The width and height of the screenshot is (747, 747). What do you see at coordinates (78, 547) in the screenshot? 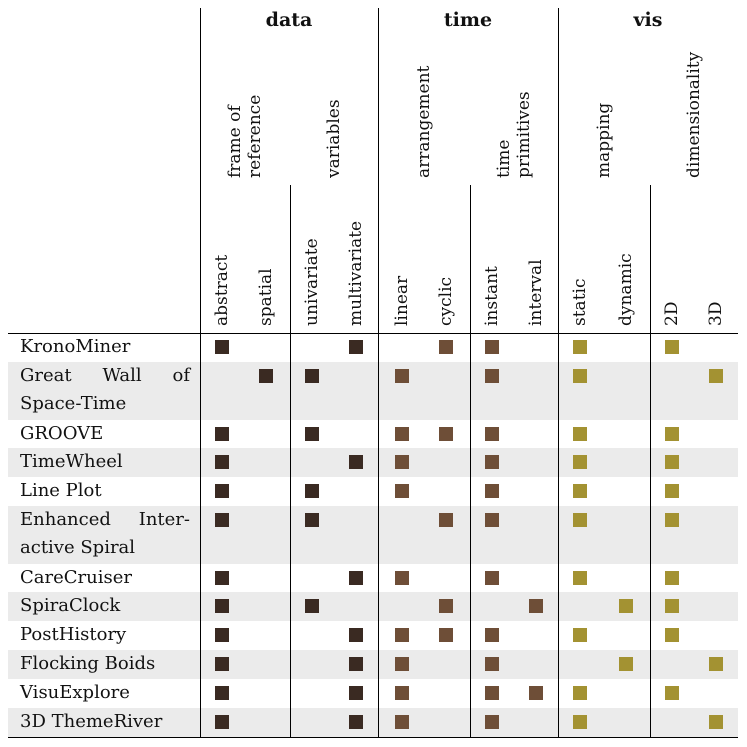
I see `row-name-line: active Spiral` at bounding box center [78, 547].